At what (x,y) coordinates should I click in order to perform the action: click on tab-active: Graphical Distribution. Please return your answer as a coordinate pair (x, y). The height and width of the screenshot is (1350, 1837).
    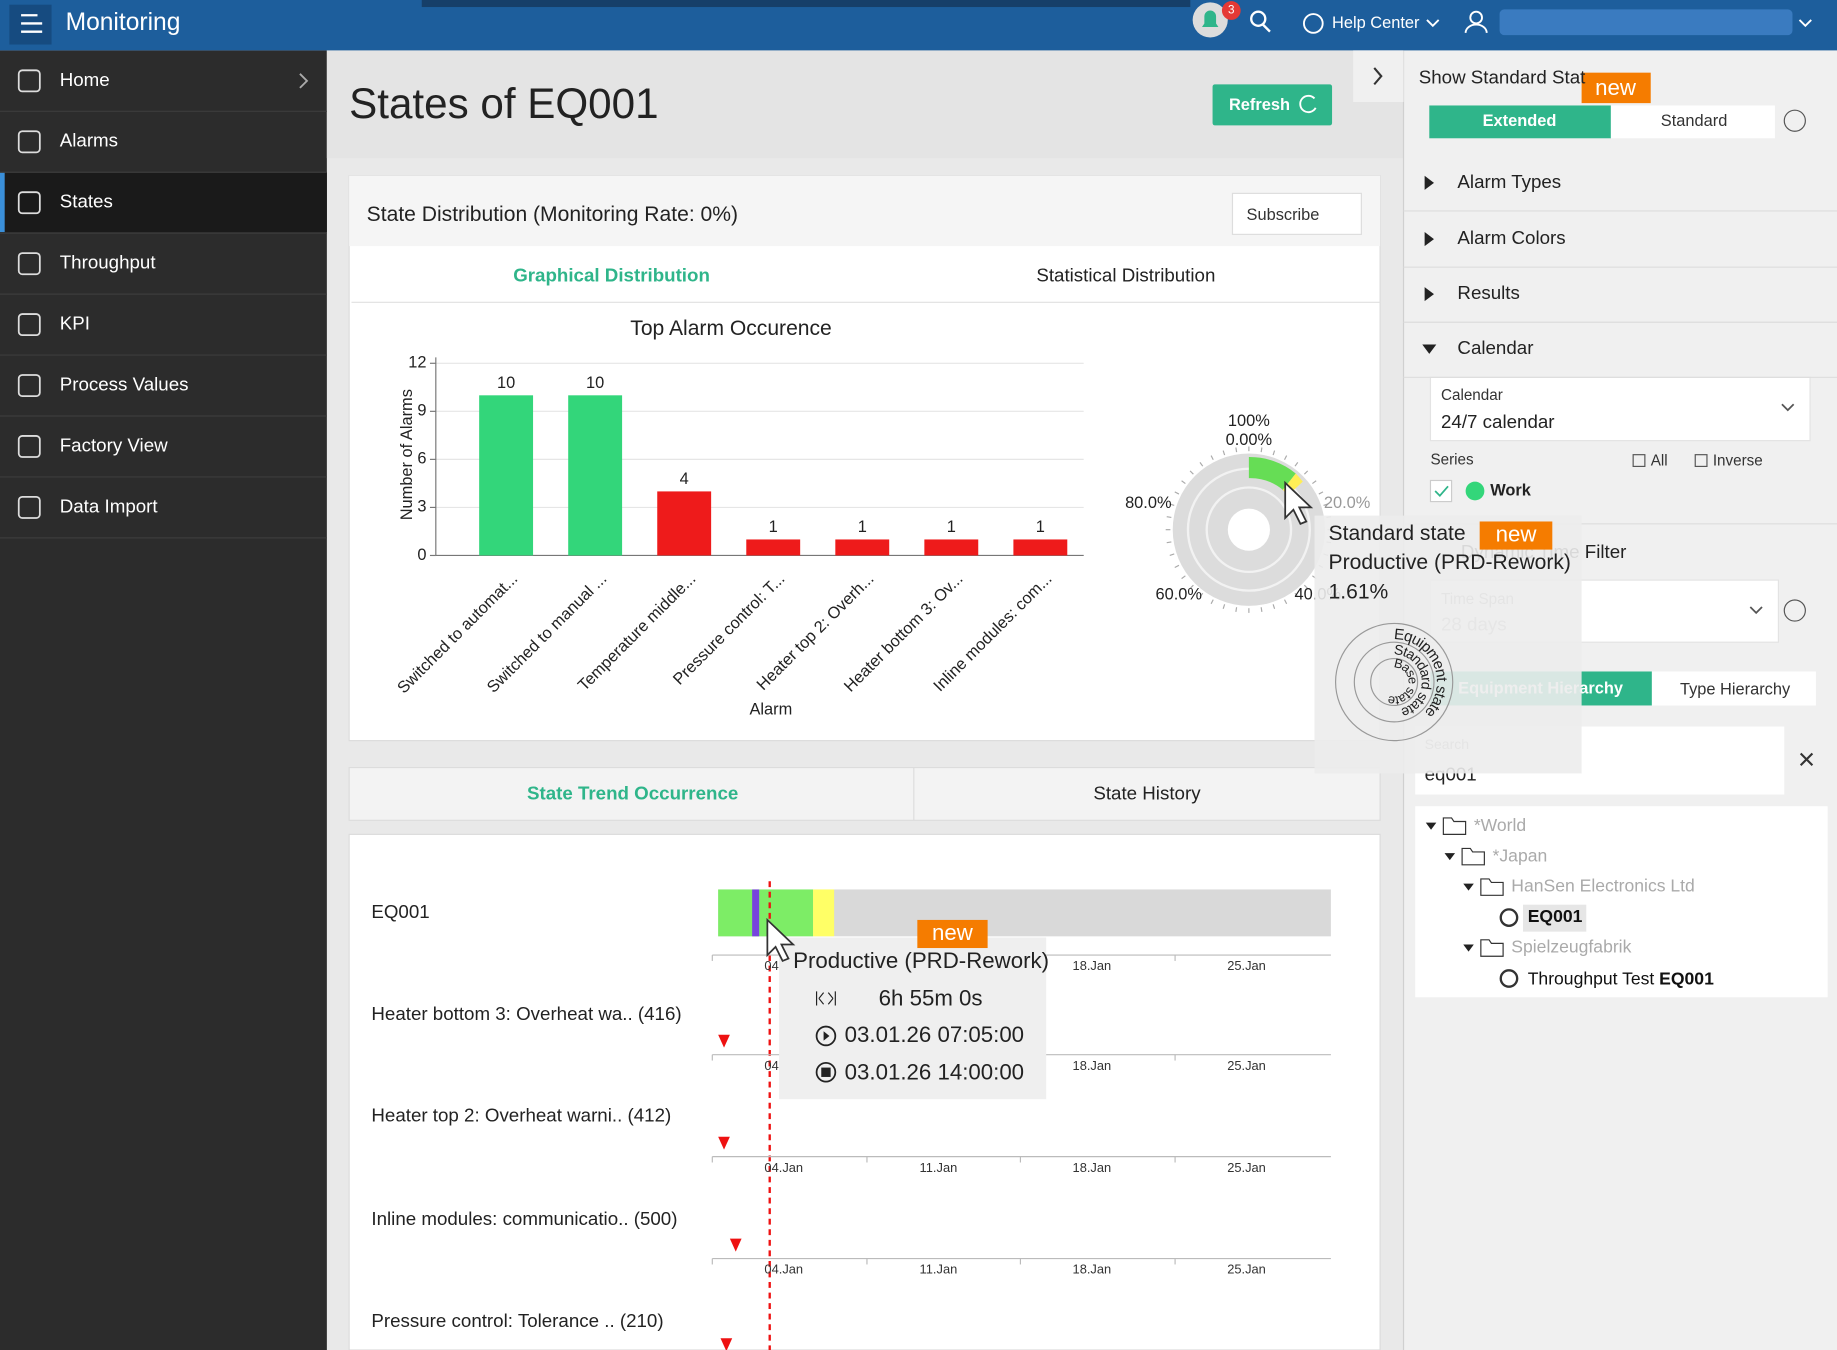
    Looking at the image, I should click on (611, 275).